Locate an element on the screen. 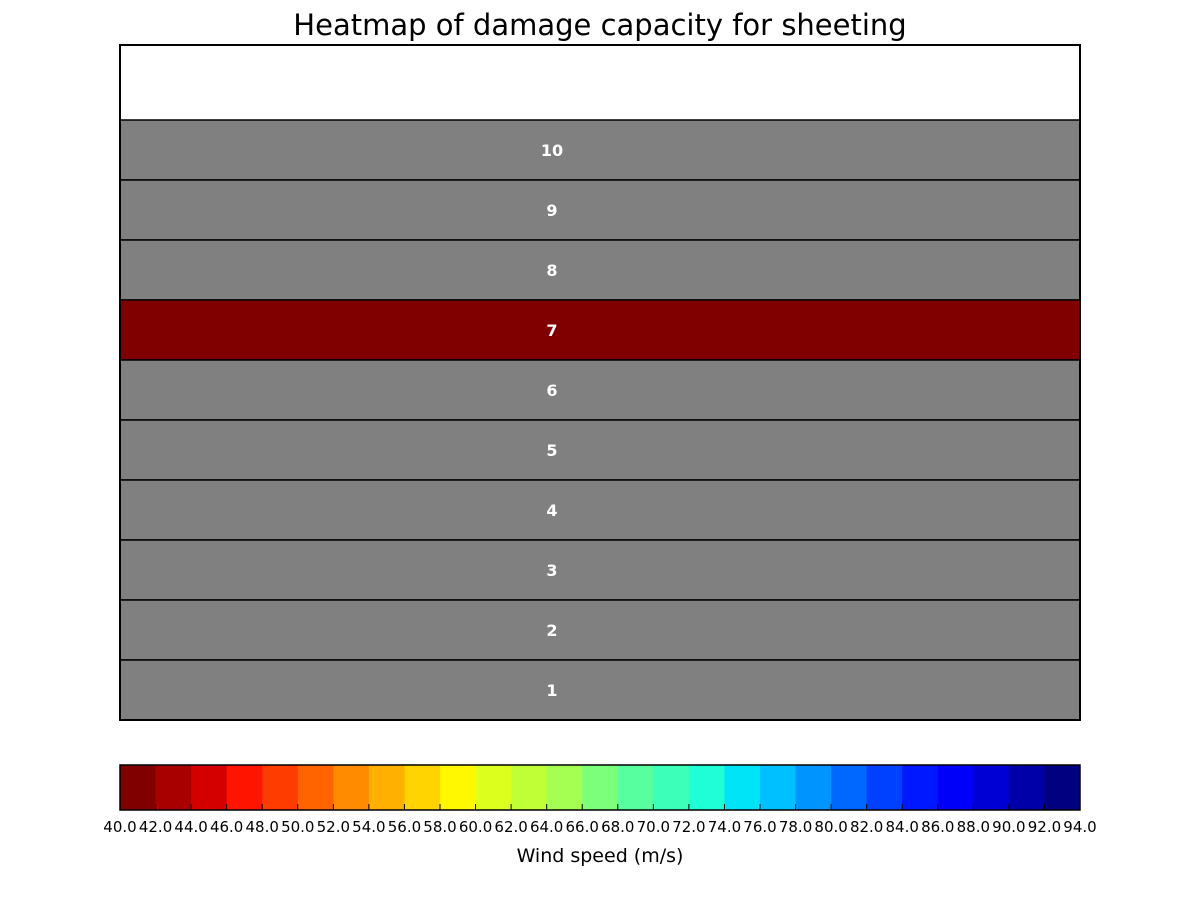 The width and height of the screenshot is (1200, 900). colorbar-tick-label-2: 44.0 is located at coordinates (190, 827).